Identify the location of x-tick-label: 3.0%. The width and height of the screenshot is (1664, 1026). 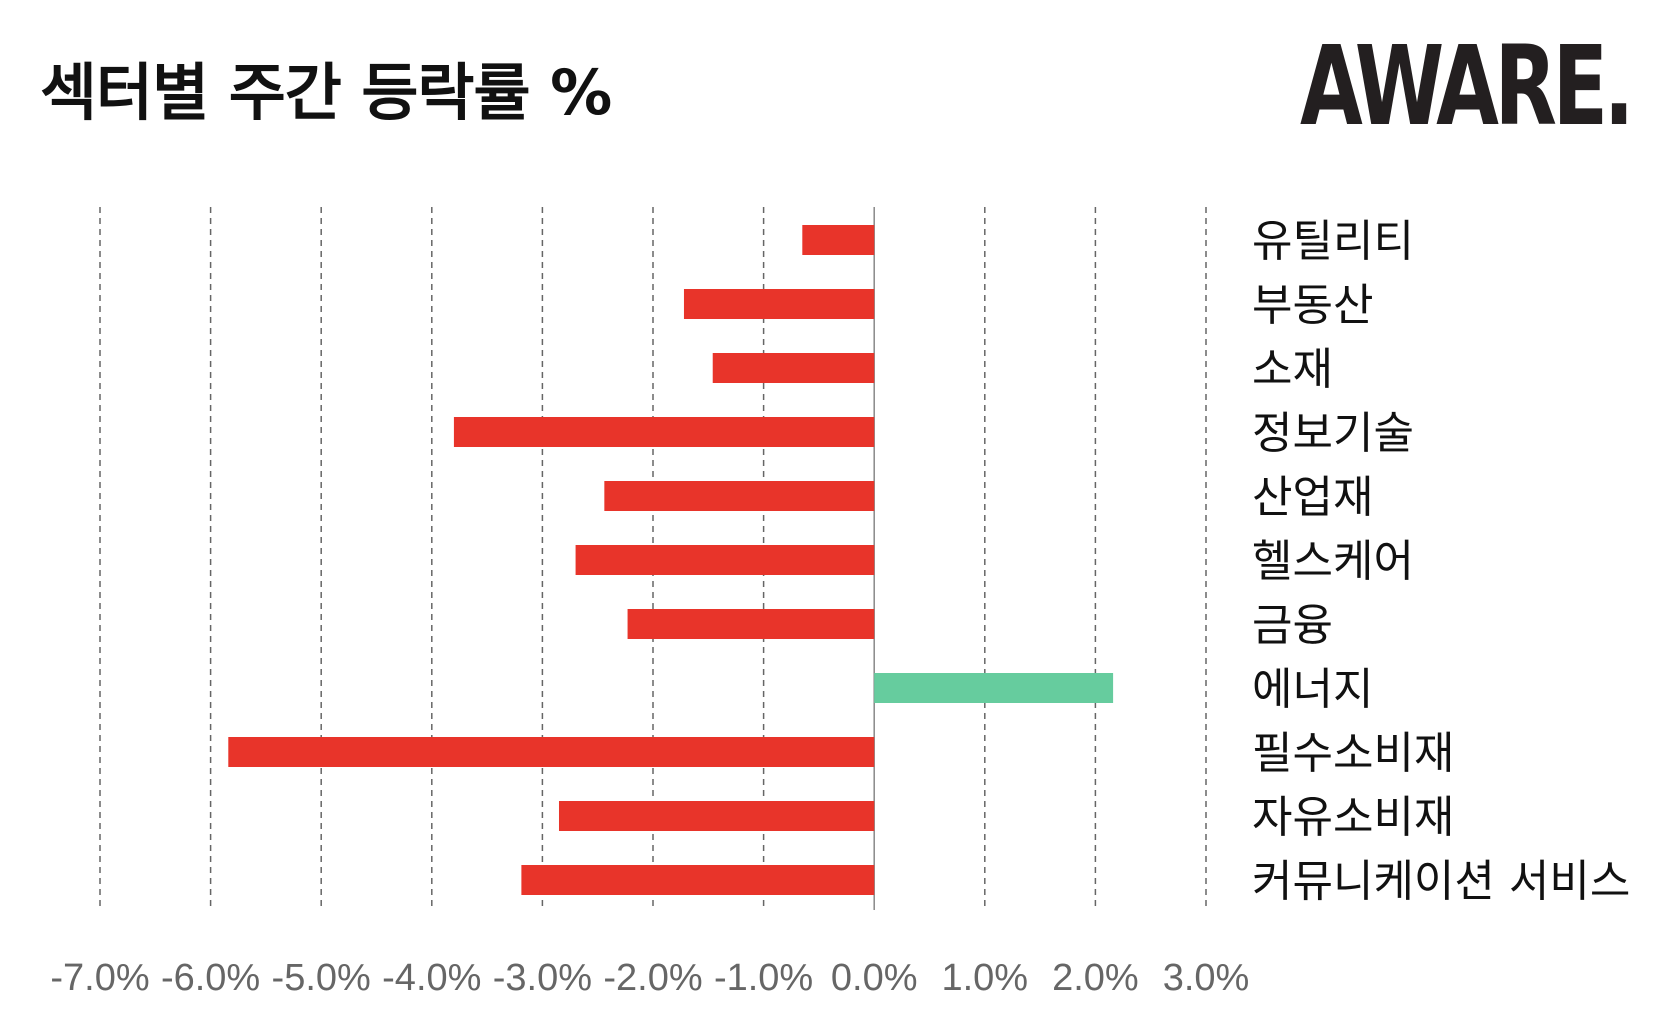
(1206, 978).